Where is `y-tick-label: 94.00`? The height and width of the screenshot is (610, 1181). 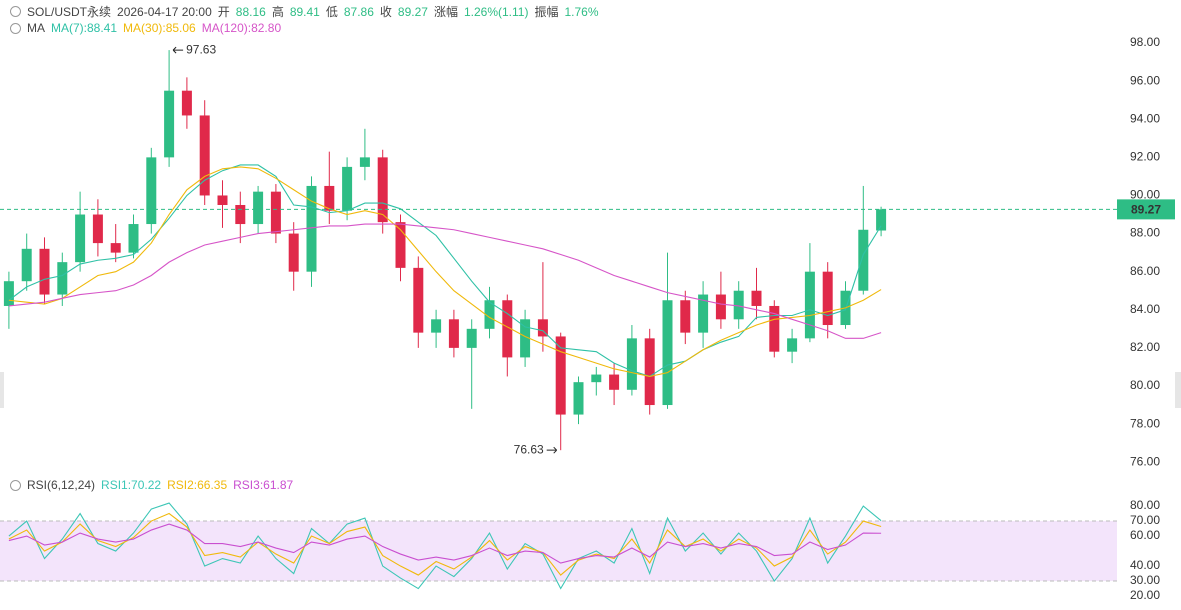 y-tick-label: 94.00 is located at coordinates (1145, 118).